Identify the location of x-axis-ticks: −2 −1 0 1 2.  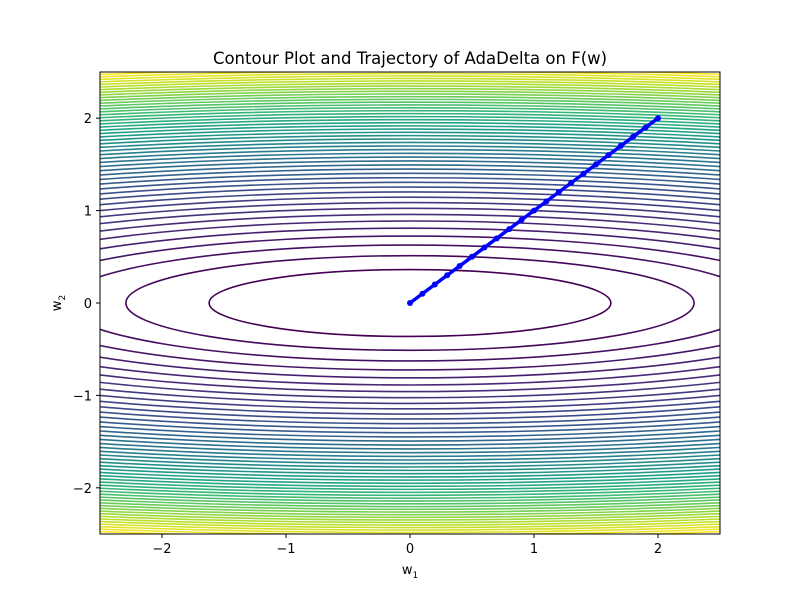
(407, 545).